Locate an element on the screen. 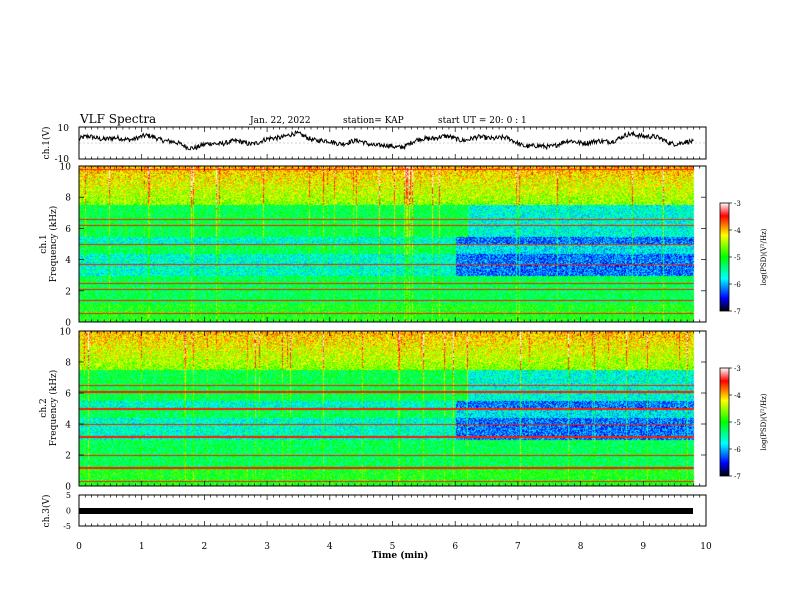 Image resolution: width=792 pixels, height=612 pixels. ch1-ytick-top: 10 is located at coordinates (64, 129).